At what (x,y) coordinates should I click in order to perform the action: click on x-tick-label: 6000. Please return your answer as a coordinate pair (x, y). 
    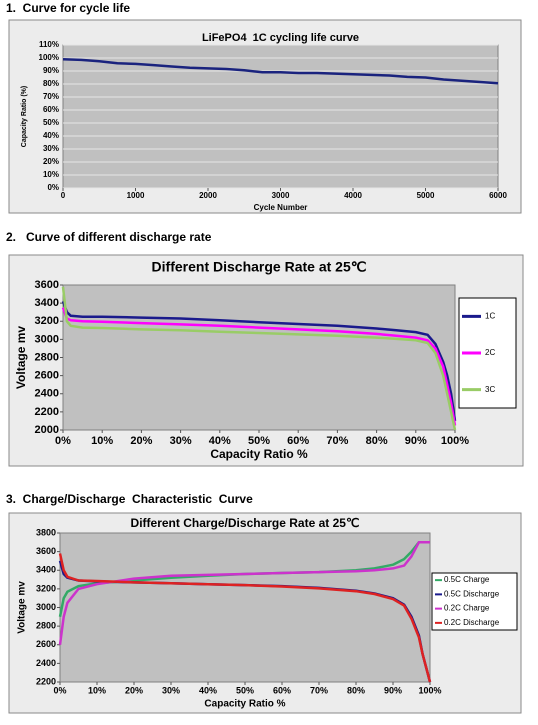
    Looking at the image, I should click on (498, 195).